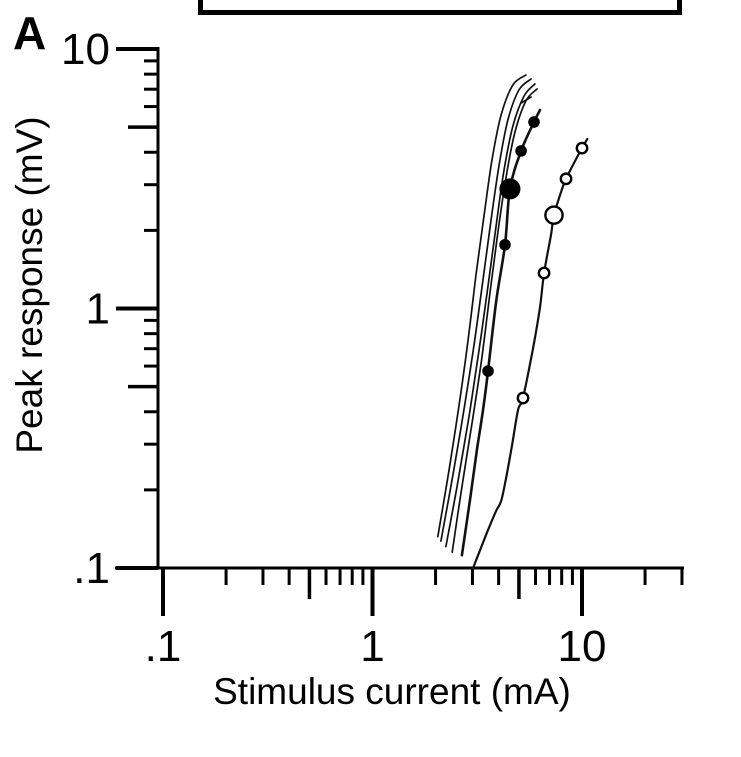 This screenshot has width=741, height=757. What do you see at coordinates (372, 646) in the screenshot?
I see `x-tick-label: 1` at bounding box center [372, 646].